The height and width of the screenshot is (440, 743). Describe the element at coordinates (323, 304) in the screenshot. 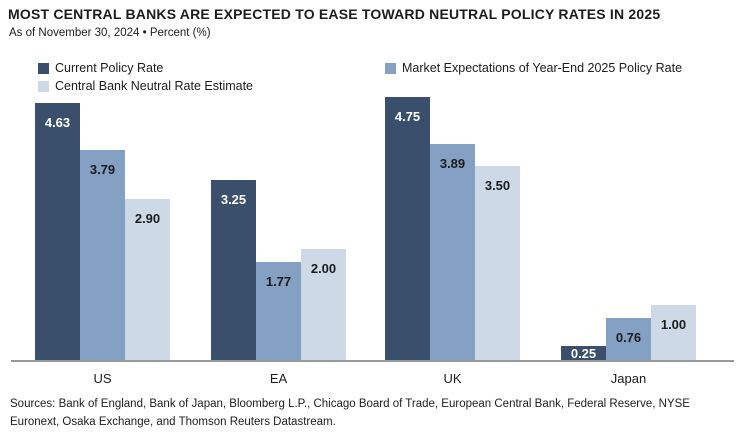

I see `bar-ea-series-2: 2.00` at that location.